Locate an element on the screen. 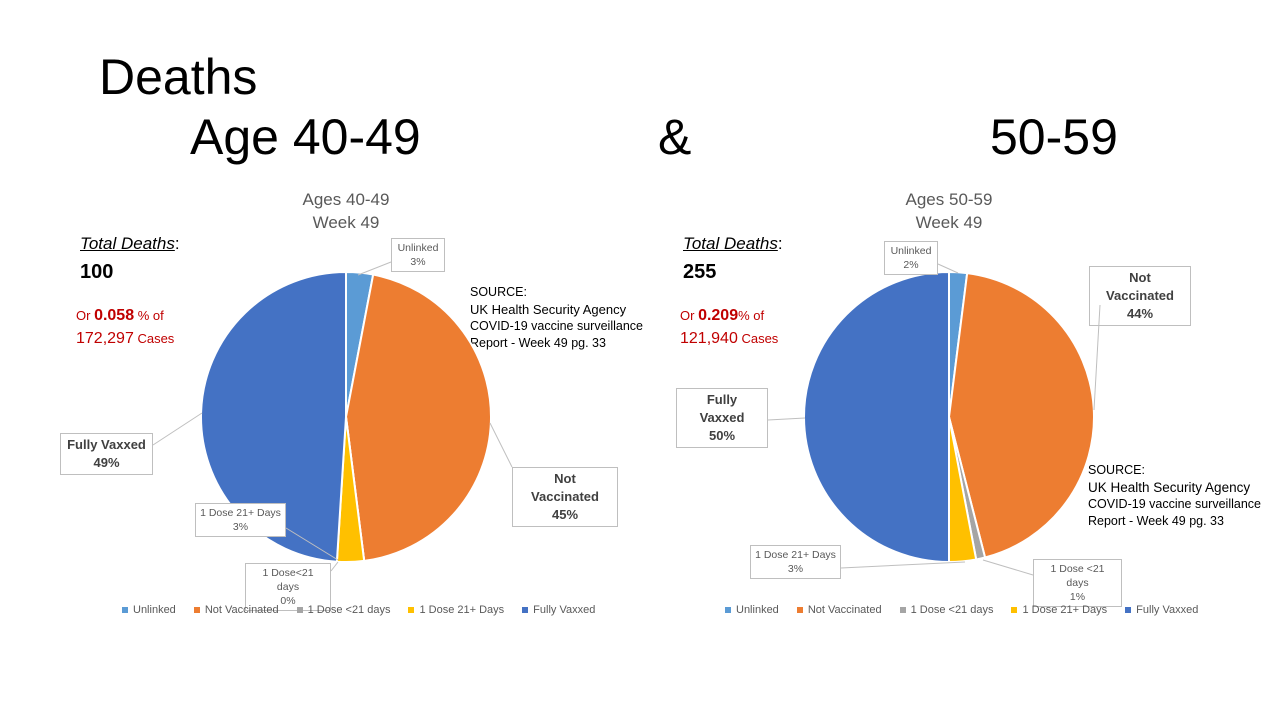  total-deaths-value: 255 is located at coordinates (700, 272).